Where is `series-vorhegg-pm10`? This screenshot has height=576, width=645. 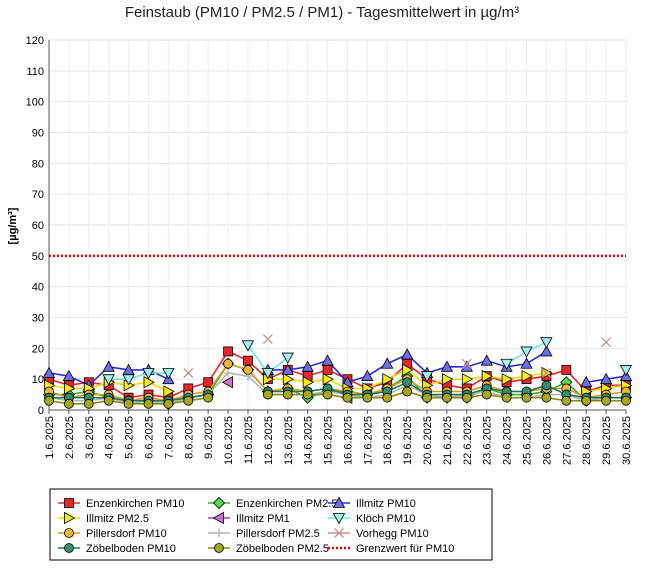 series-vorhegg-pm10 is located at coordinates (397, 356).